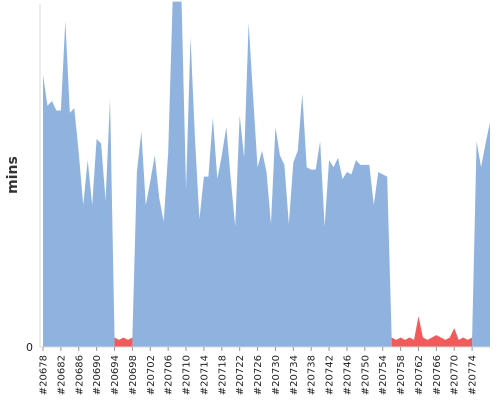 This screenshot has width=500, height=400. I want to click on x-tick-label: #20714, so click(204, 375).